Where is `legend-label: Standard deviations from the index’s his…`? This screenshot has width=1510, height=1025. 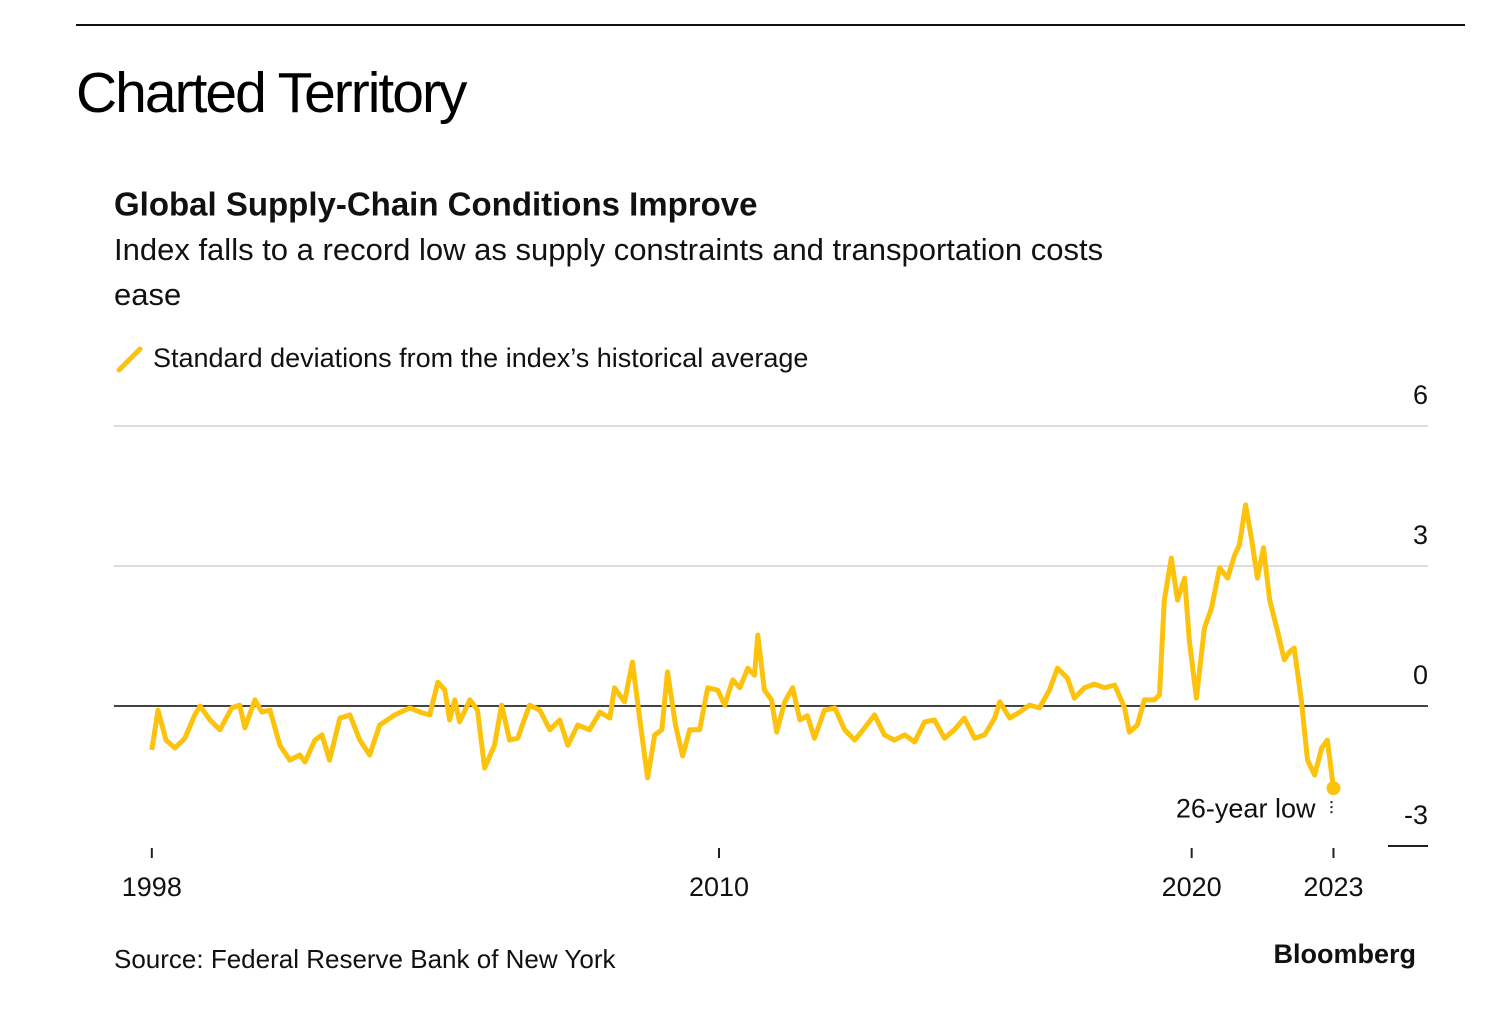
legend-label: Standard deviations from the index’s his… is located at coordinates (480, 358).